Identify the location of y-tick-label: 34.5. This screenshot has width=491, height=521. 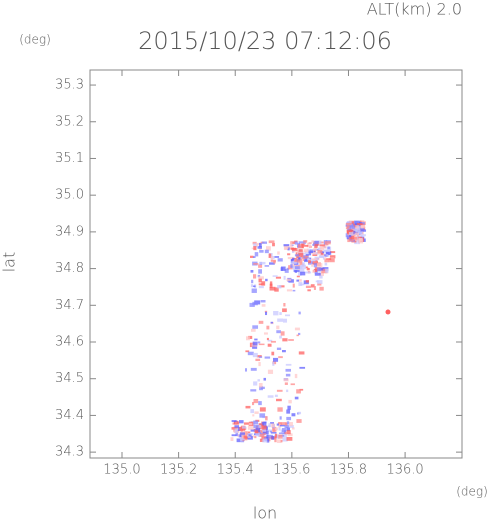
(69, 378).